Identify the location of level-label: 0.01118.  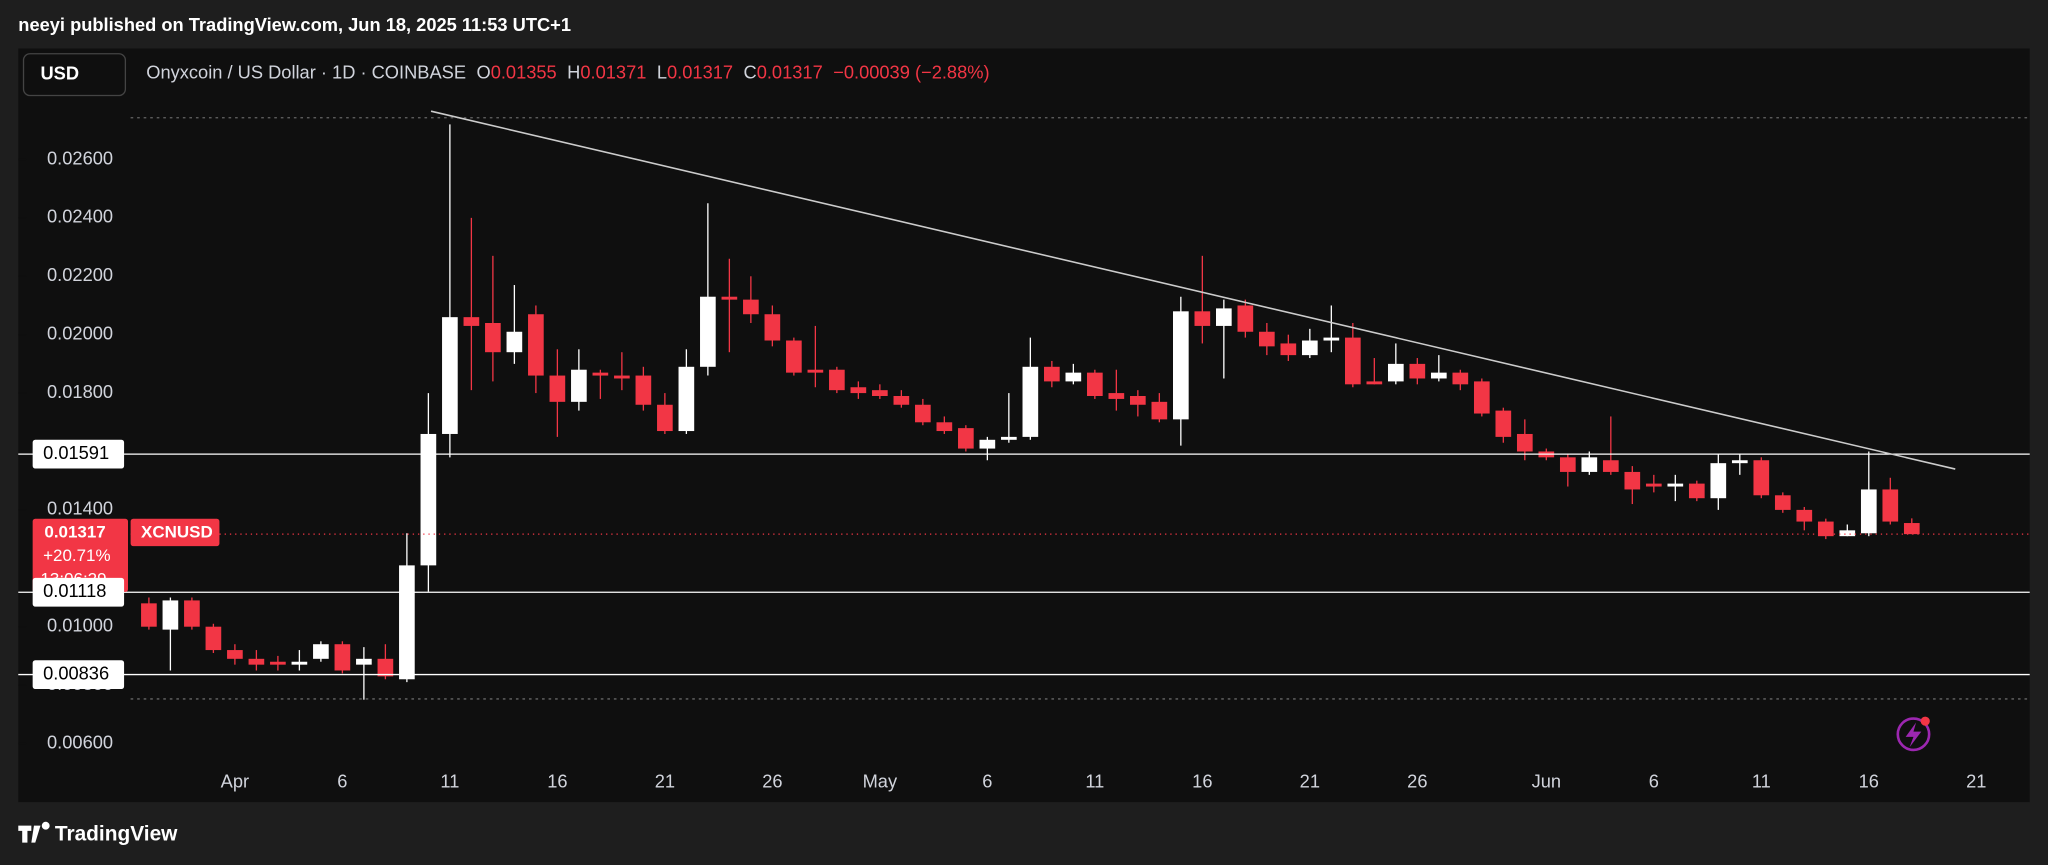
(74, 590).